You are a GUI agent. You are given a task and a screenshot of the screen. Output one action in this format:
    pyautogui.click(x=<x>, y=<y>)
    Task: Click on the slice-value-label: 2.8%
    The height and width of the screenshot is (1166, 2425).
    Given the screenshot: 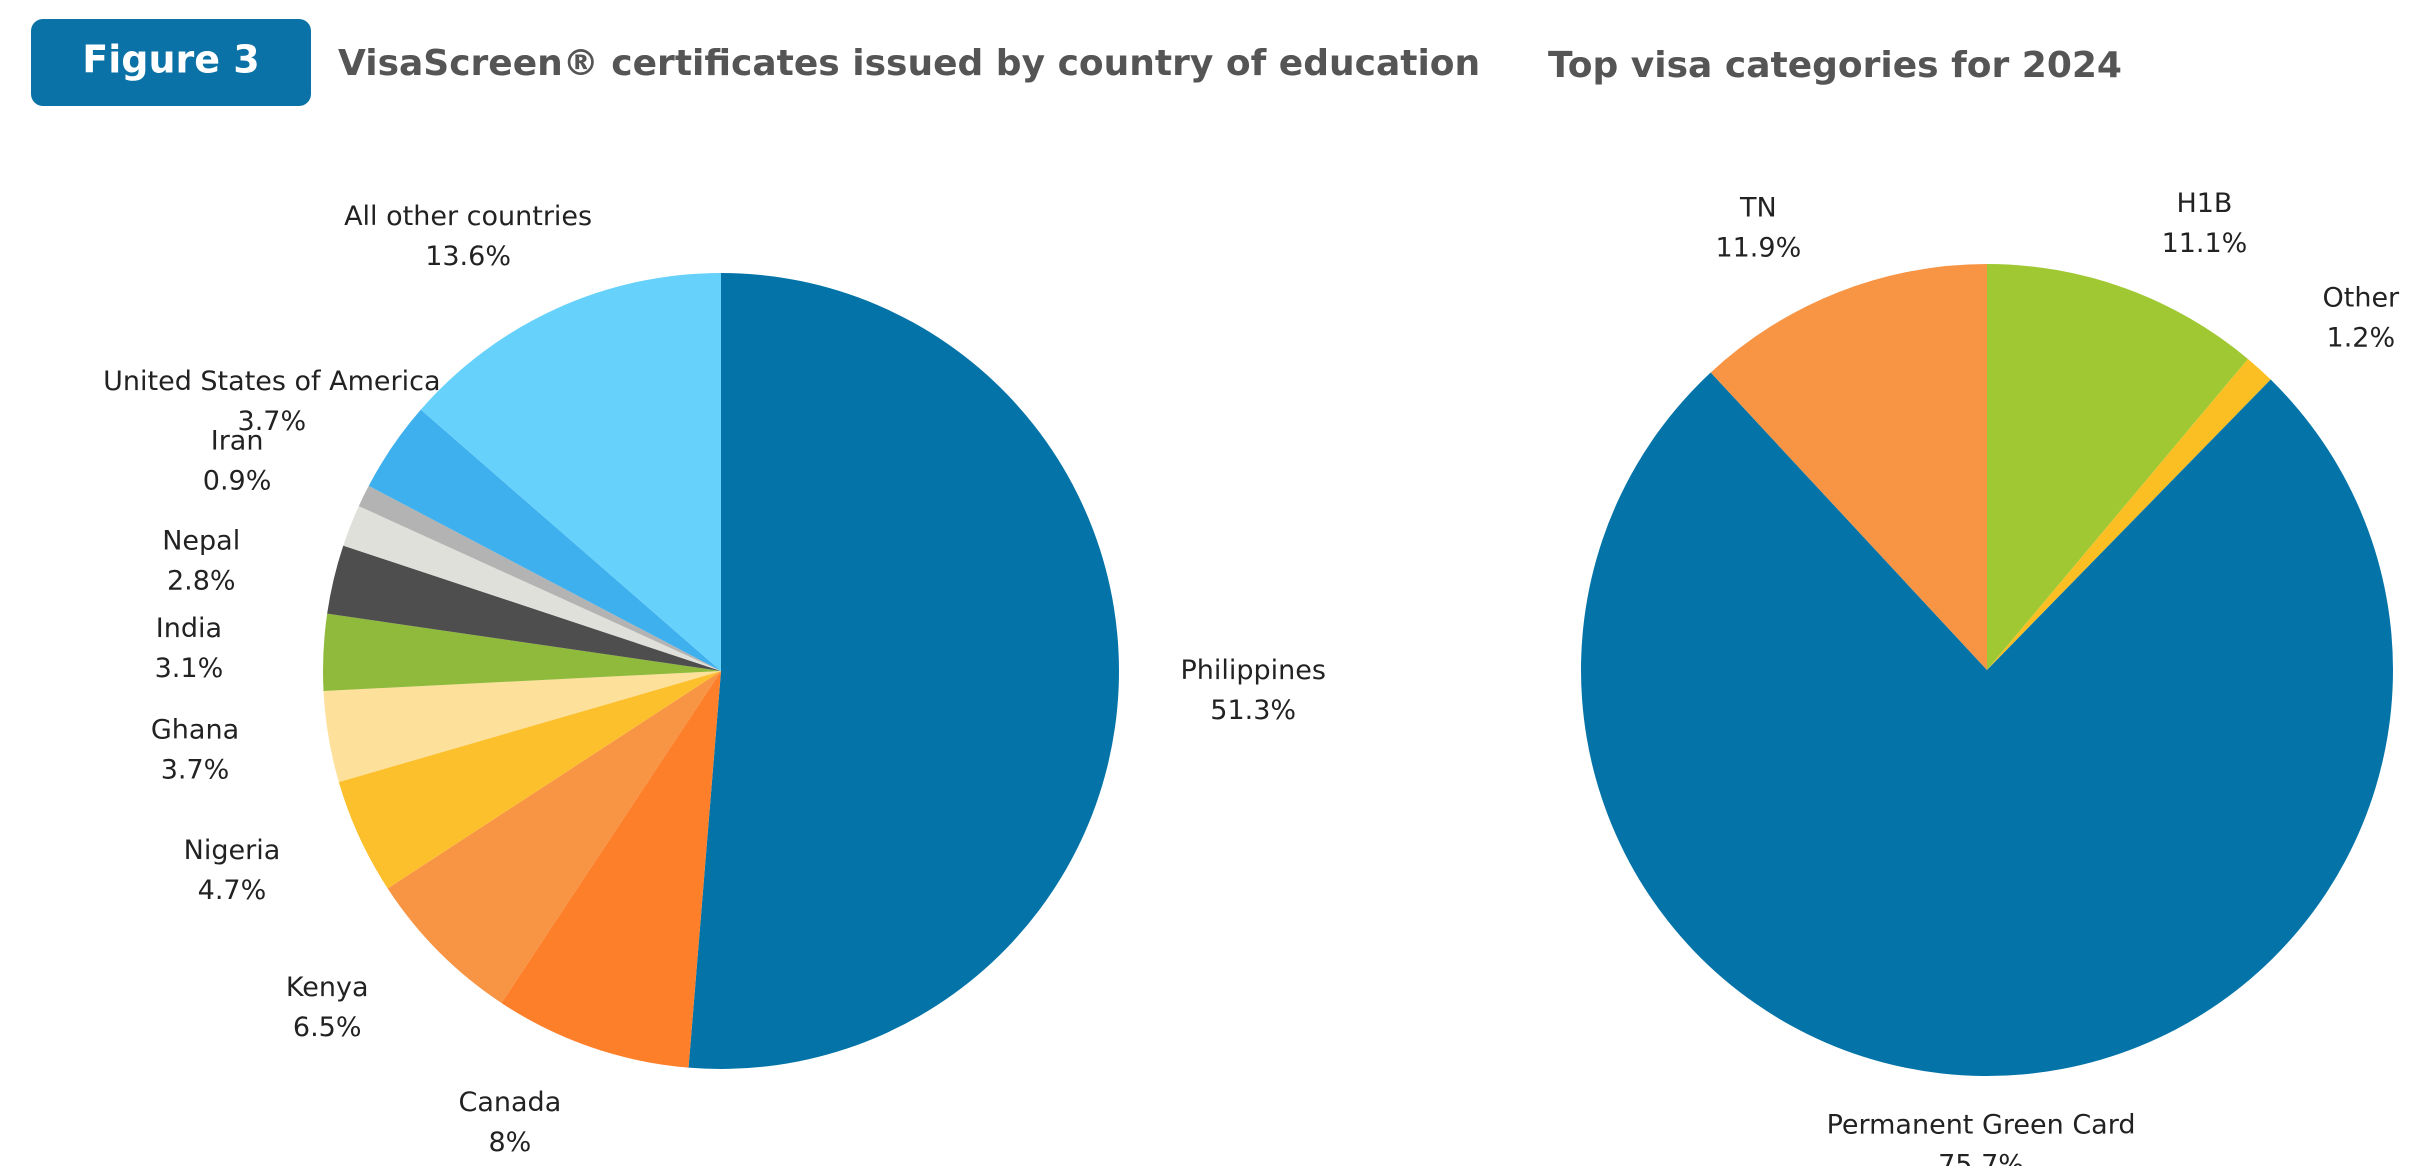 What is the action you would take?
    pyautogui.click(x=201, y=580)
    